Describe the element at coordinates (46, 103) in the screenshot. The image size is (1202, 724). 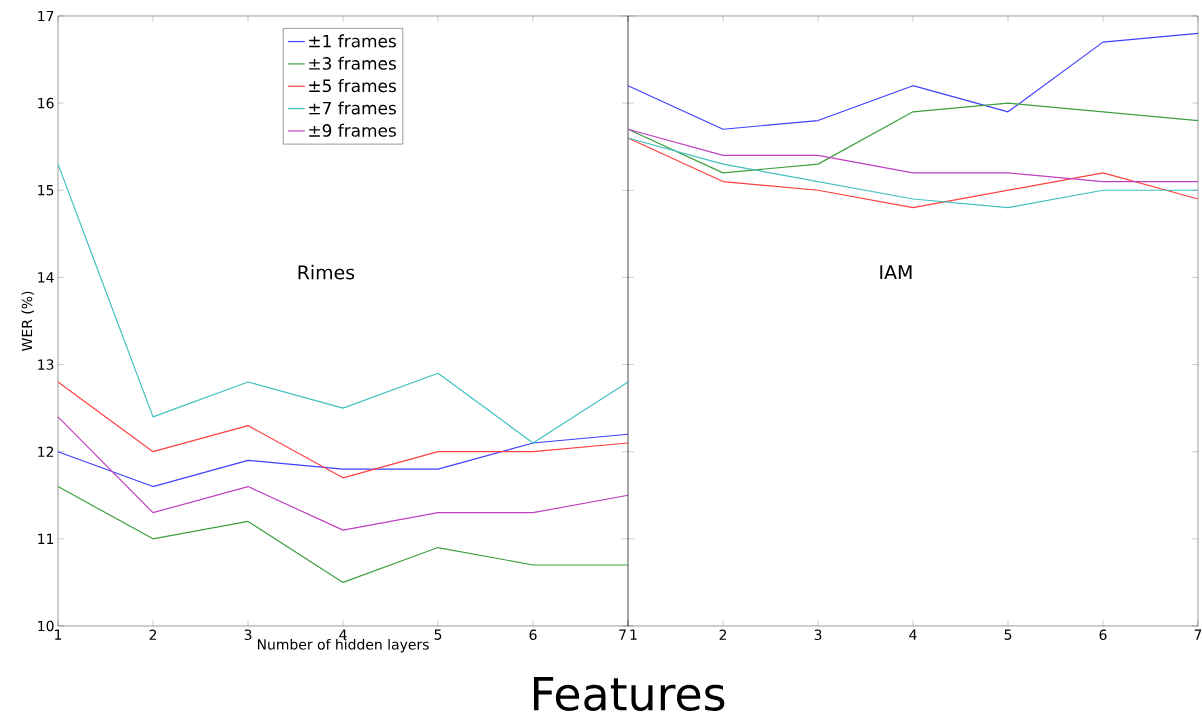
I see `y-tick-label: 16` at that location.